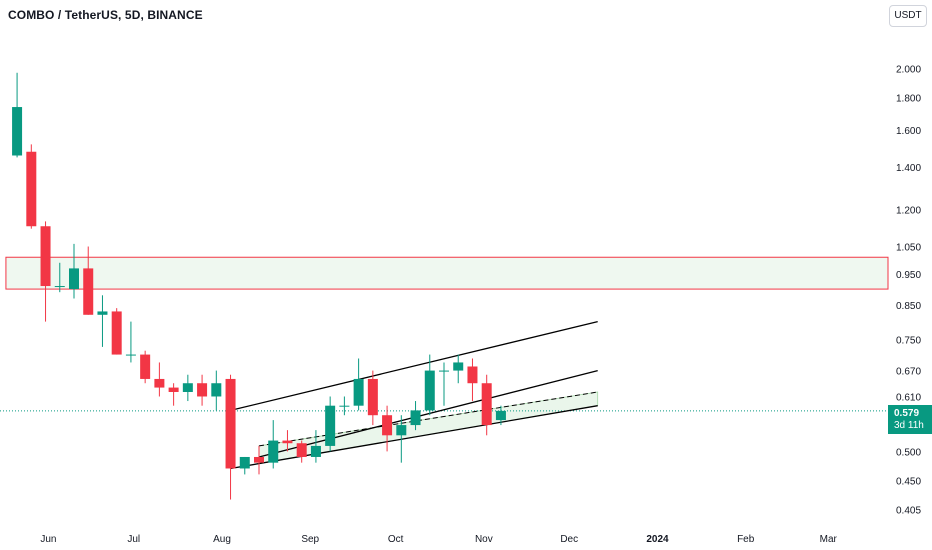  I want to click on resistance-zone-layer, so click(447, 273).